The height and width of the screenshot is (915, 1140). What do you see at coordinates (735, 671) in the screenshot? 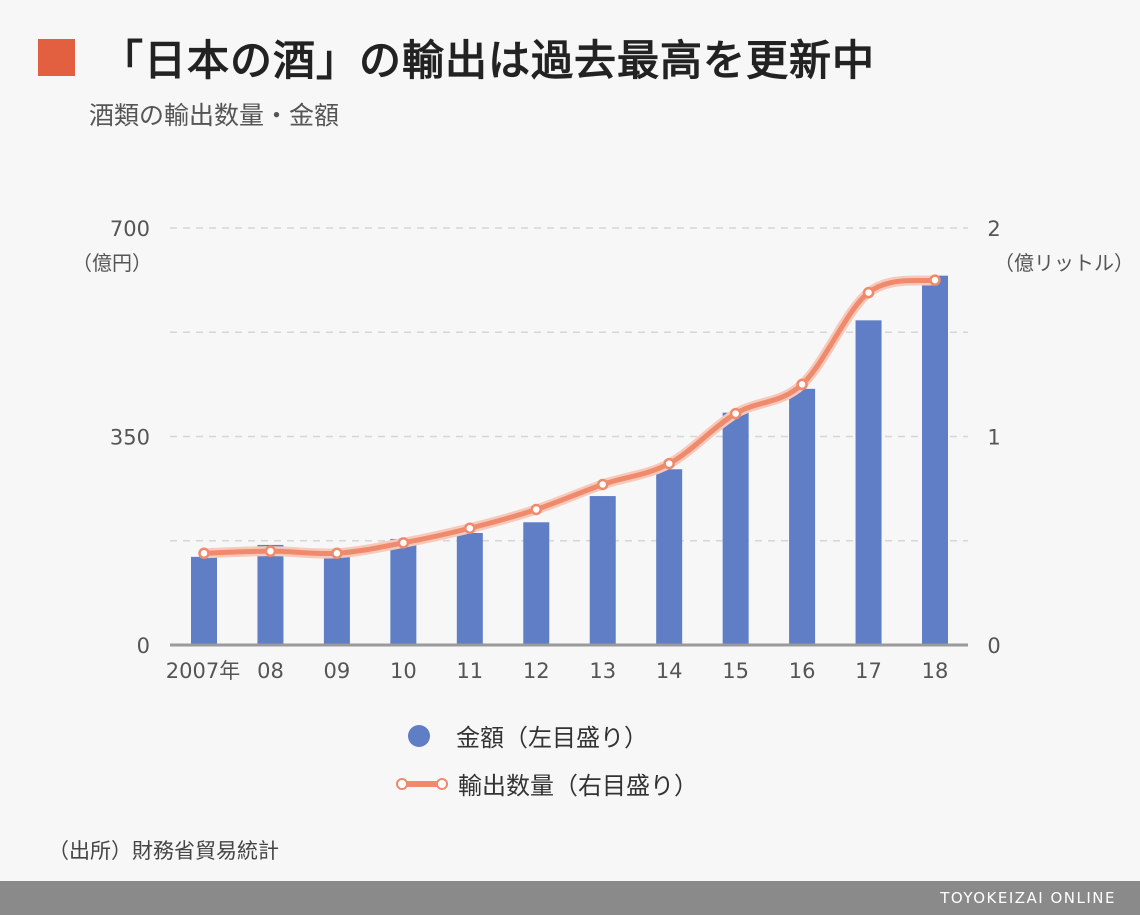
I see `x-tick-label: 15` at bounding box center [735, 671].